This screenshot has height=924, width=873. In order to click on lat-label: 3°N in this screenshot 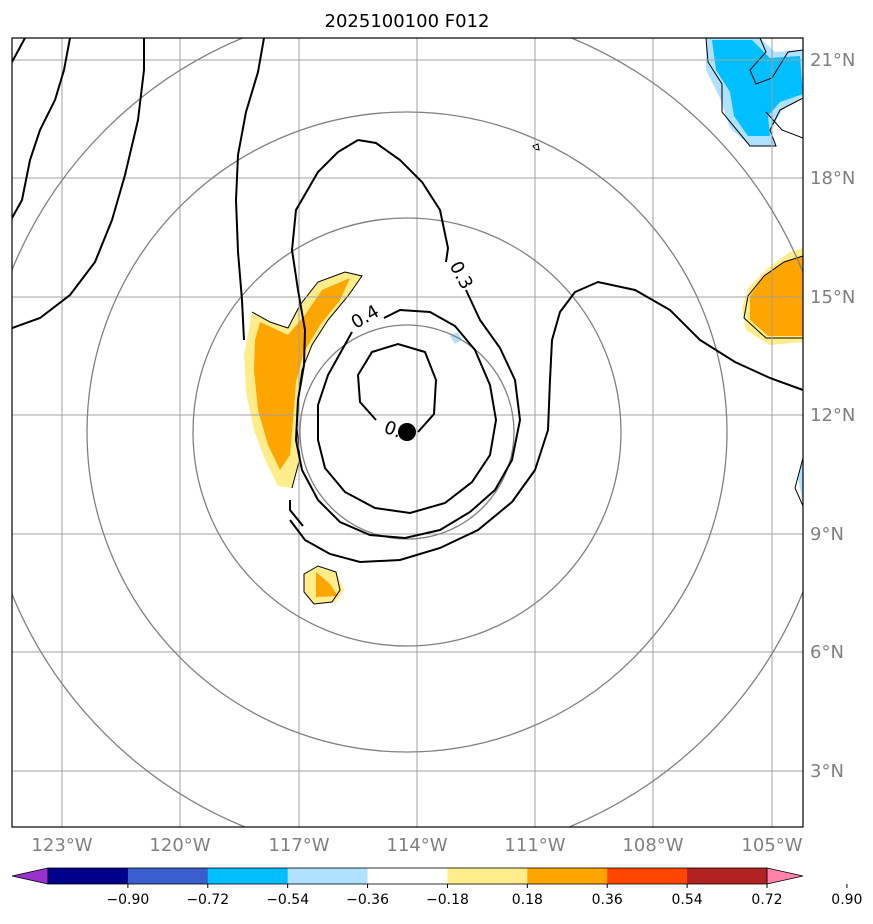, I will do `click(827, 771)`.